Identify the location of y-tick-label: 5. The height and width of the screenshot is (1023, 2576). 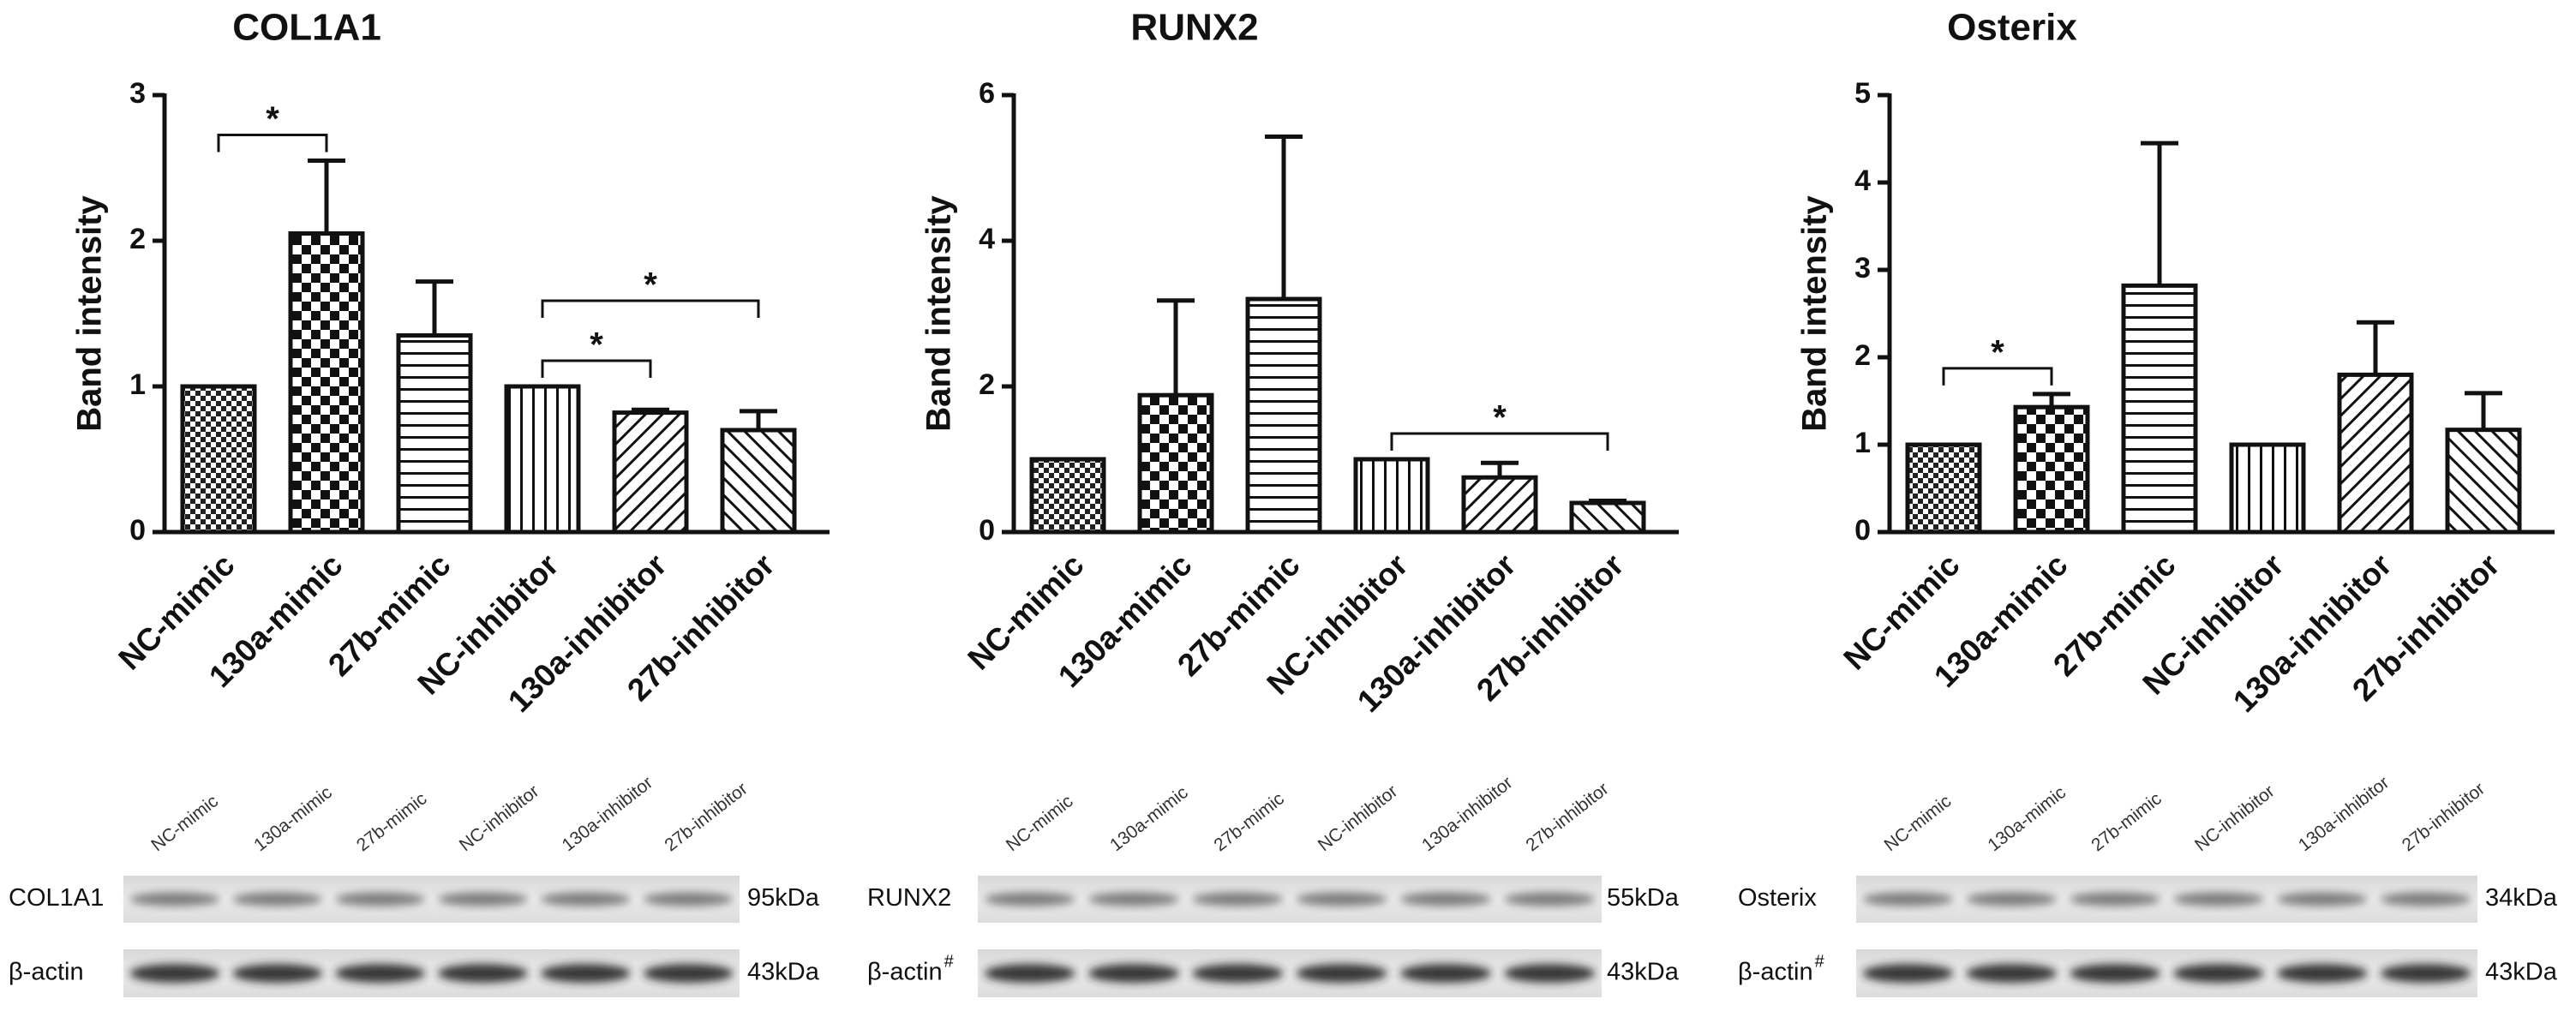
(1862, 94).